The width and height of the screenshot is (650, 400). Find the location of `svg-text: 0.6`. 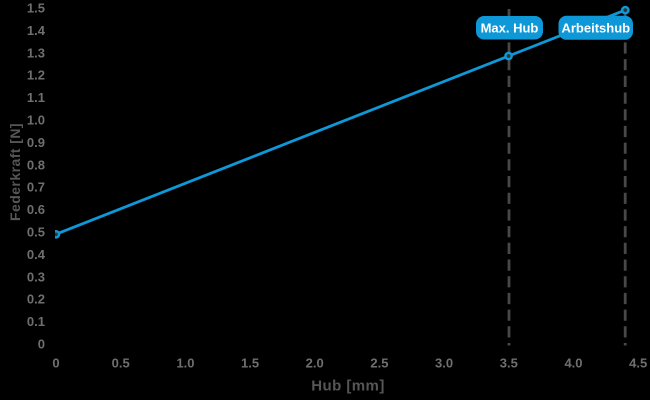

svg-text: 0.6 is located at coordinates (36, 209).